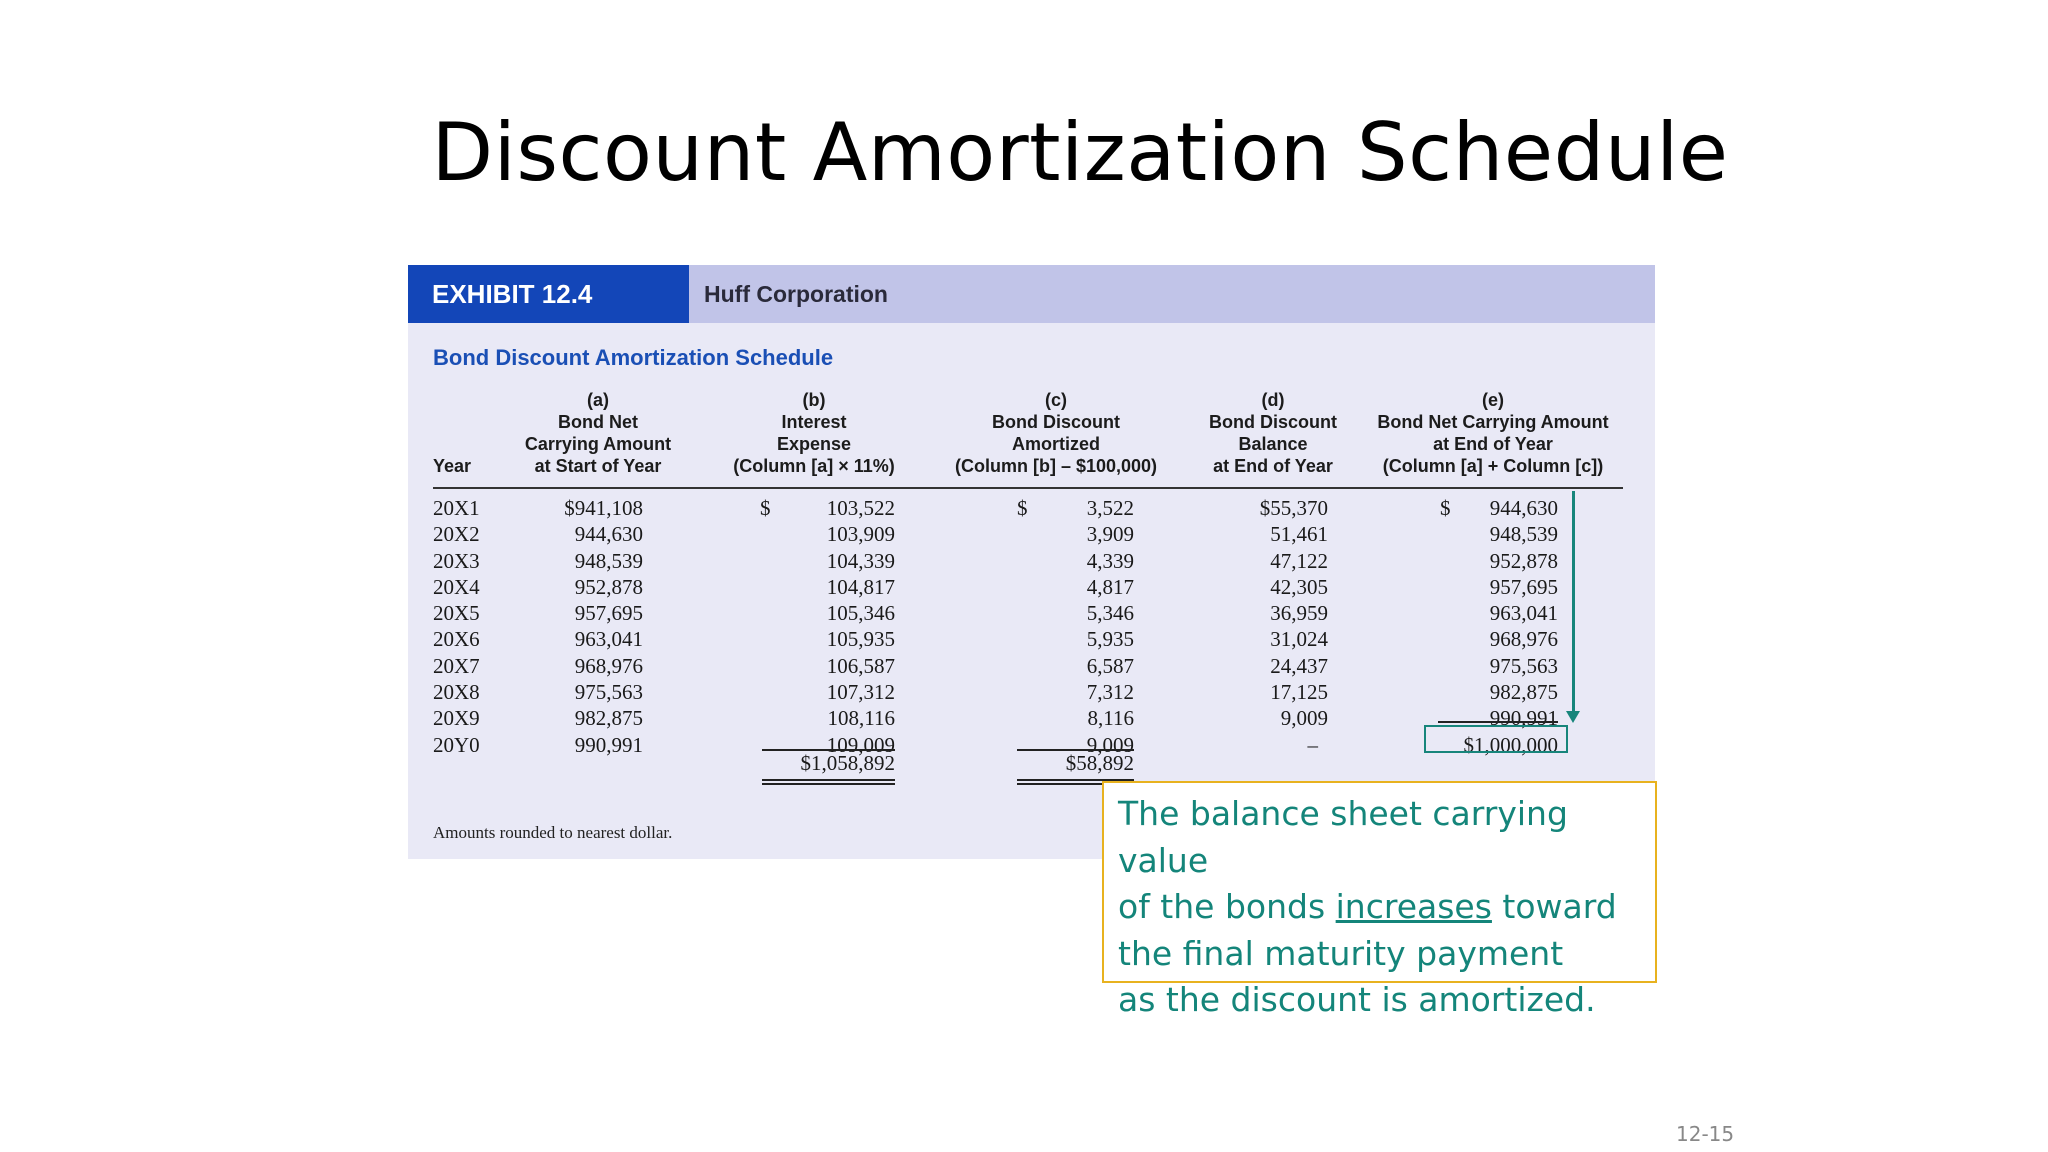 The image size is (2048, 1152). I want to click on cell-c: 8,116, so click(1110, 718).